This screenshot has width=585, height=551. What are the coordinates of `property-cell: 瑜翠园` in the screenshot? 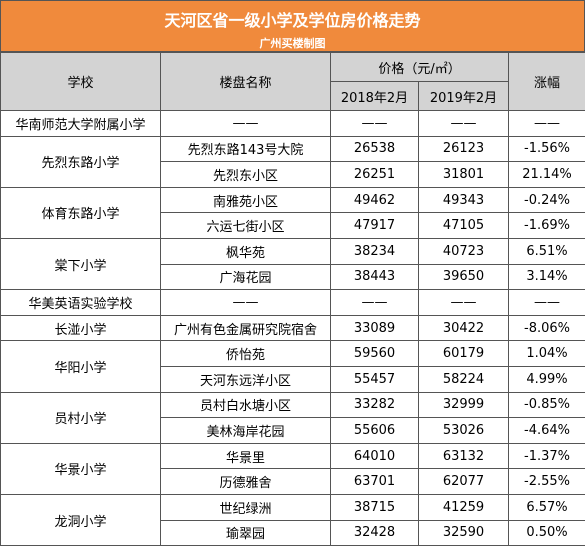 It's located at (245, 533).